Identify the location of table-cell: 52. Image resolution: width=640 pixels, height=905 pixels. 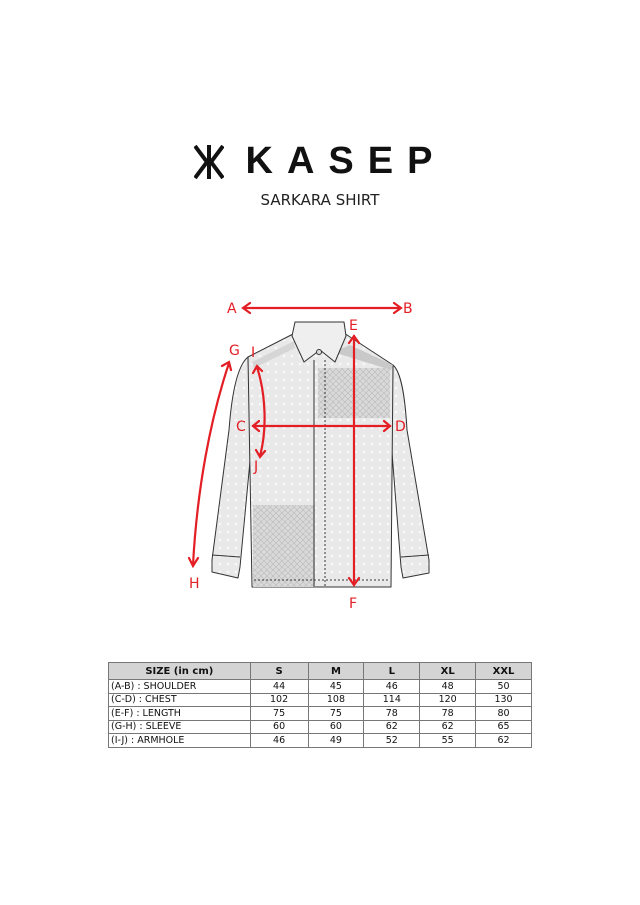
(392, 740).